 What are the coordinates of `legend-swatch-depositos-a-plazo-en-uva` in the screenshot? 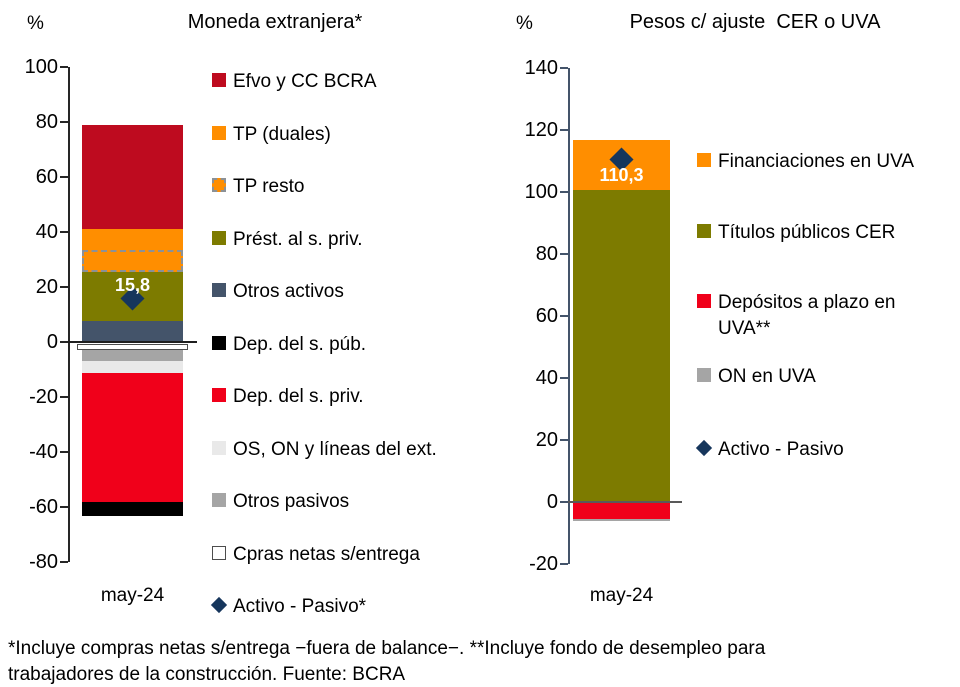 It's located at (704, 301).